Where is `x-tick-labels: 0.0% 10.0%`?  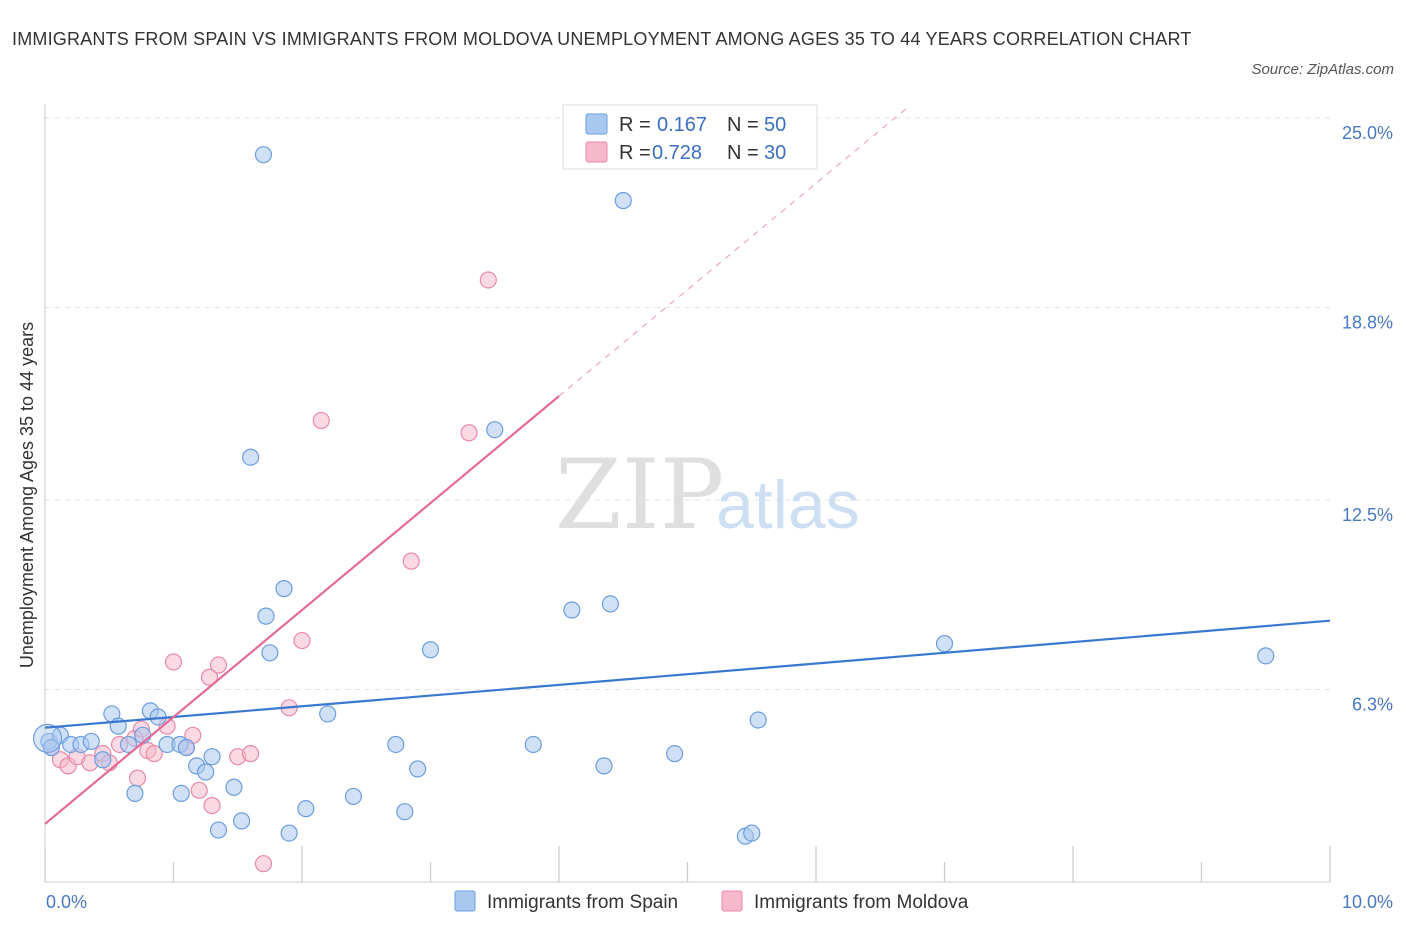
x-tick-labels: 0.0% 10.0% is located at coordinates (719, 902).